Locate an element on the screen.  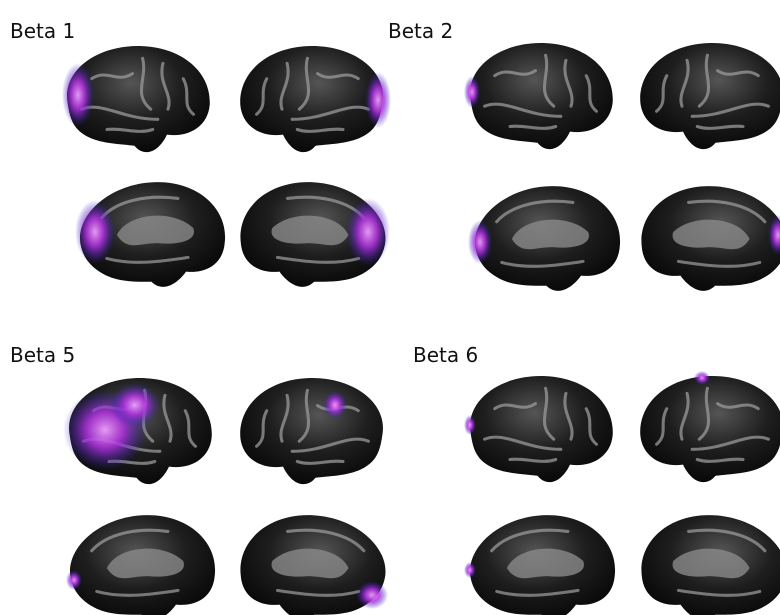
panel-label: Beta 6 is located at coordinates (445, 355).